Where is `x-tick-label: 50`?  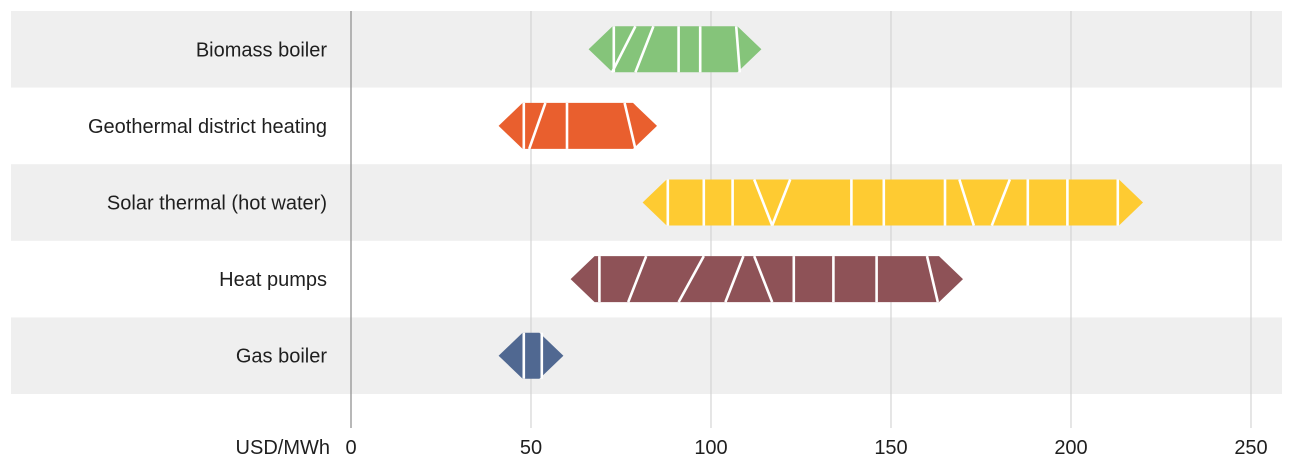
x-tick-label: 50 is located at coordinates (531, 448).